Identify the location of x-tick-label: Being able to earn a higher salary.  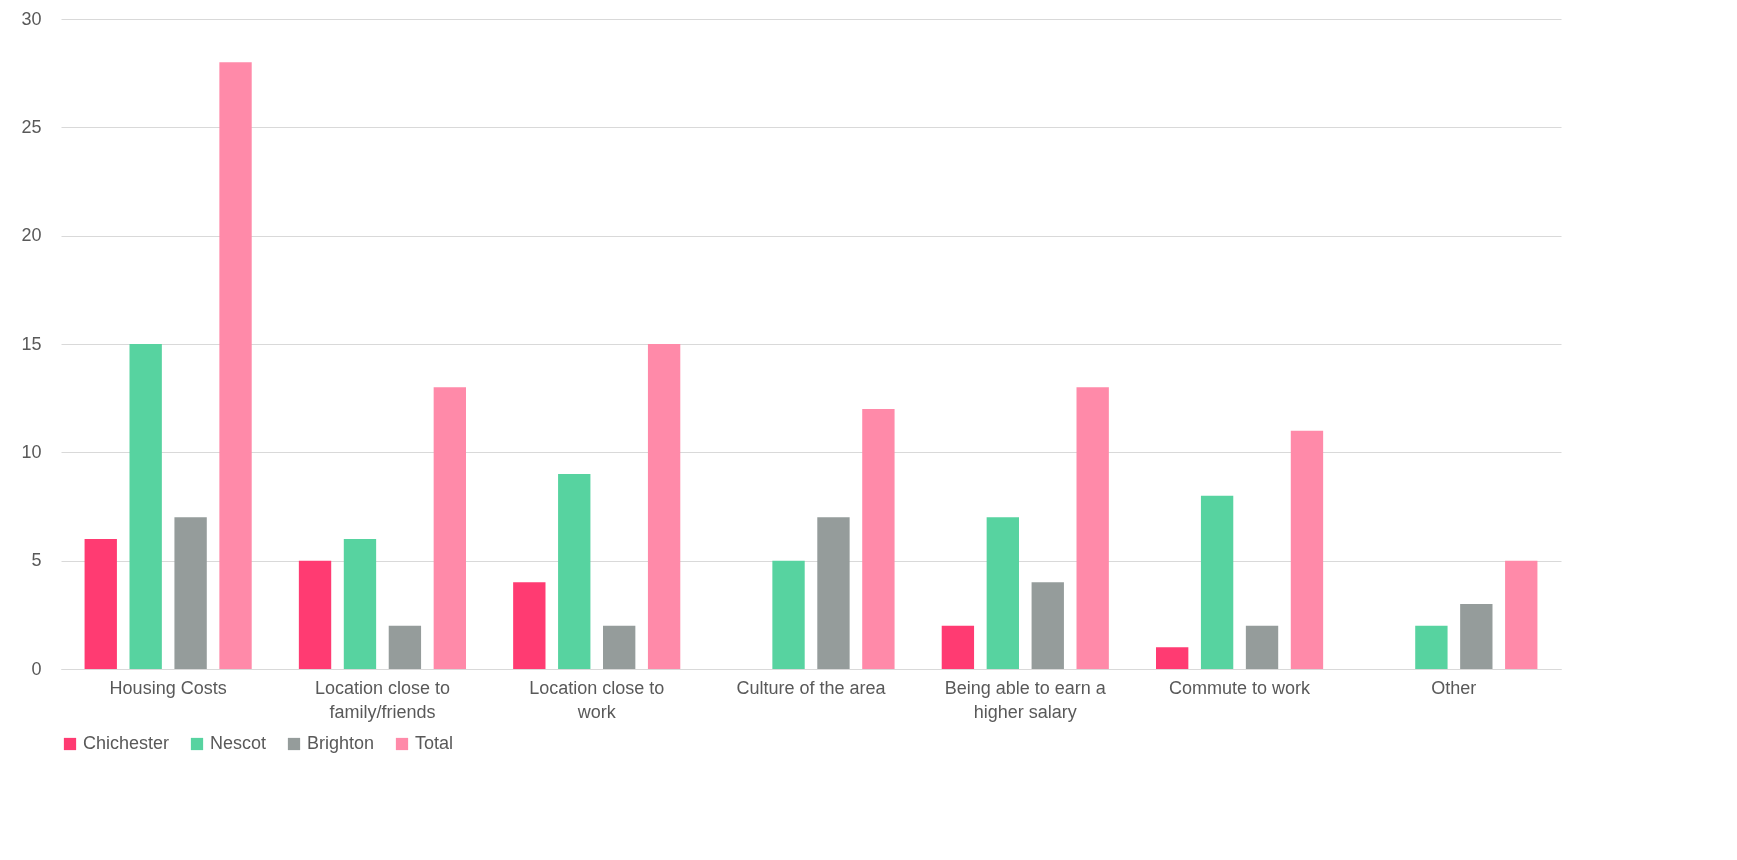
(1025, 699).